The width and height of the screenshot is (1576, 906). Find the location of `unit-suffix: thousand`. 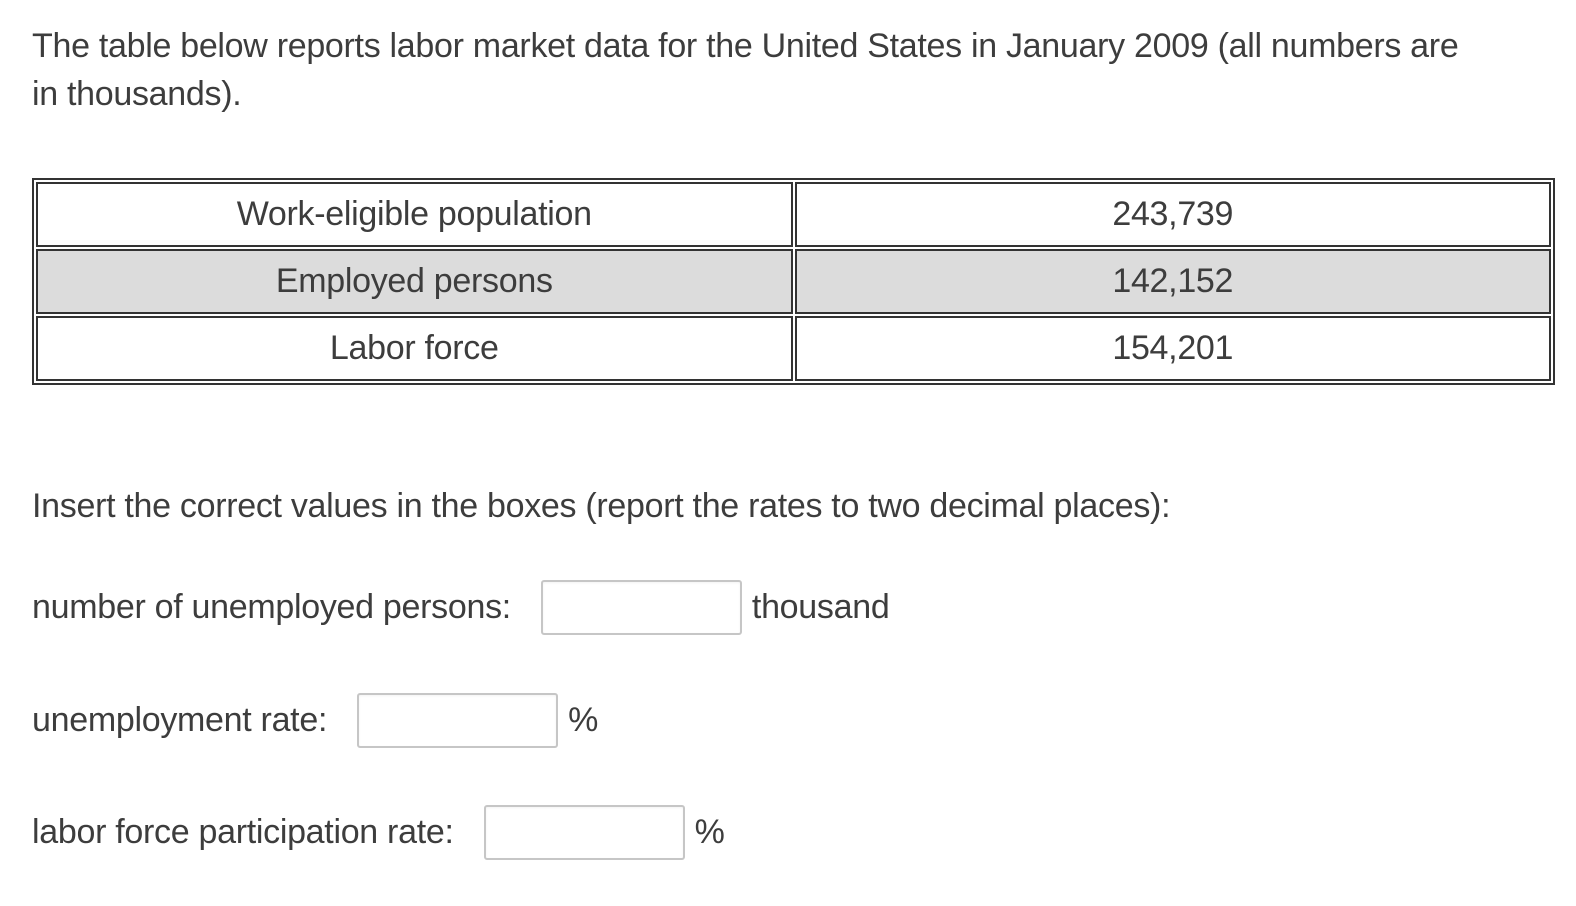

unit-suffix: thousand is located at coordinates (820, 607).